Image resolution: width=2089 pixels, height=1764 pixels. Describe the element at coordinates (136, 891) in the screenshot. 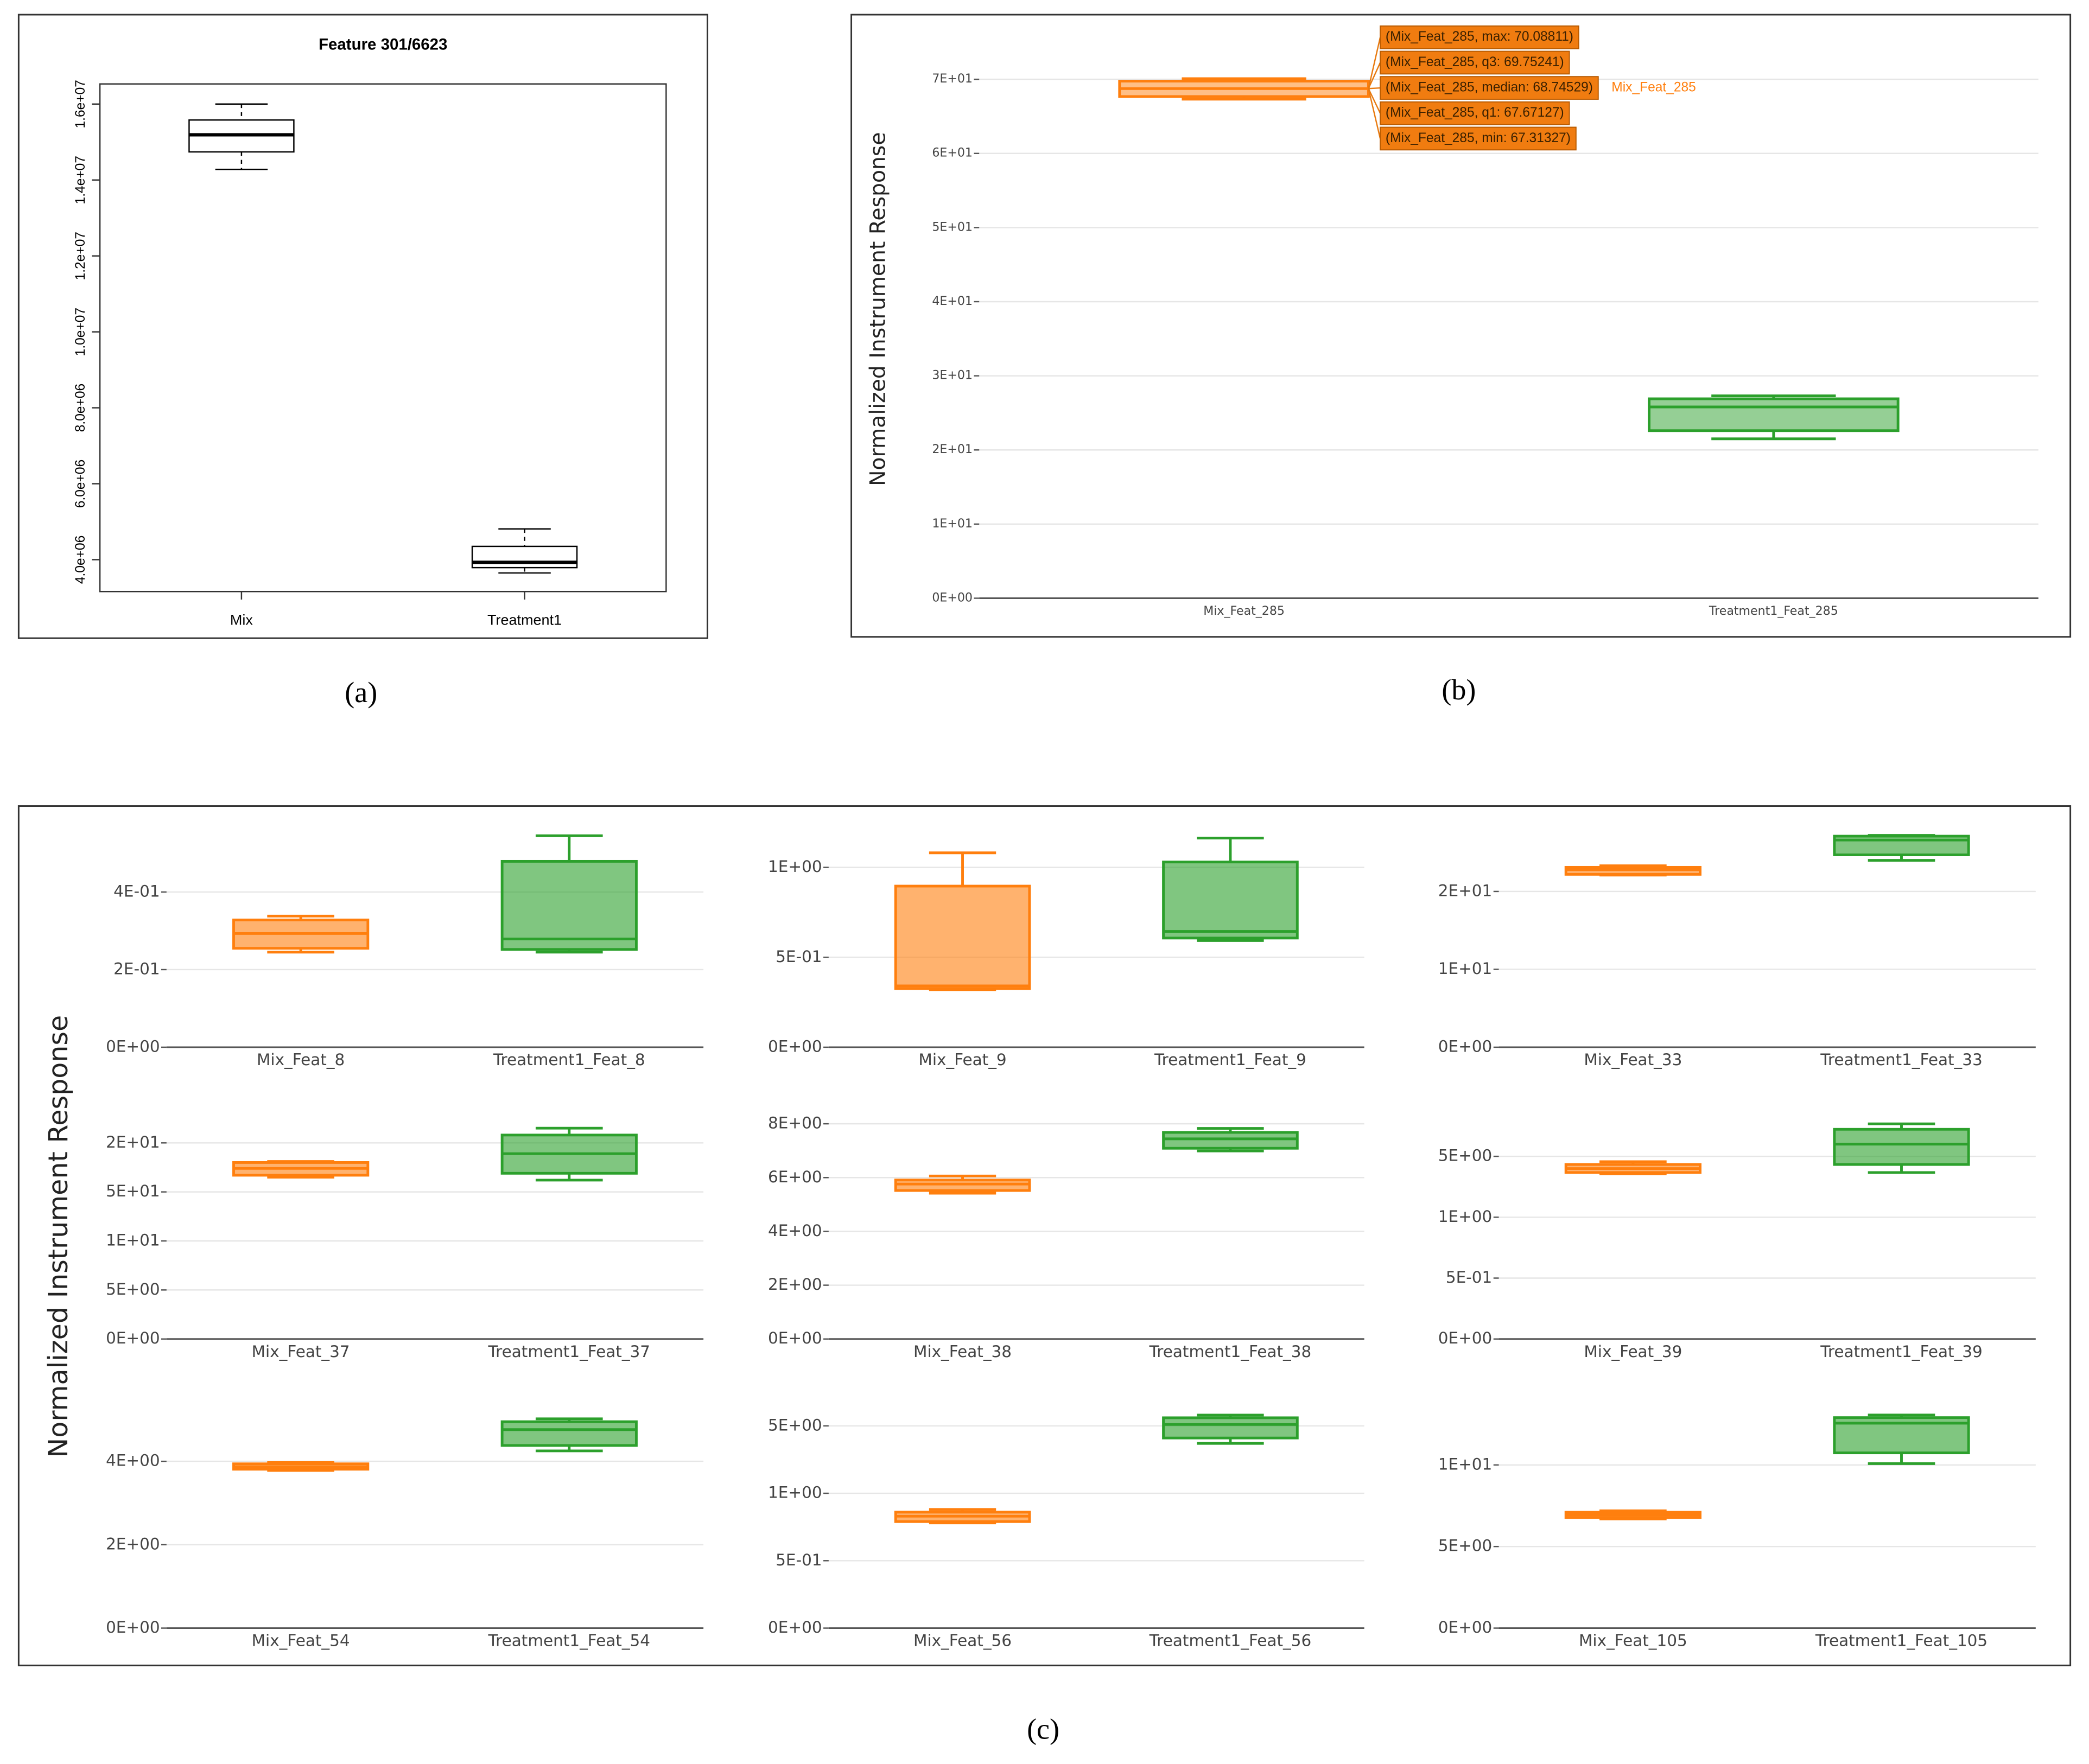

I see `y-tick-label: 4E-01` at that location.